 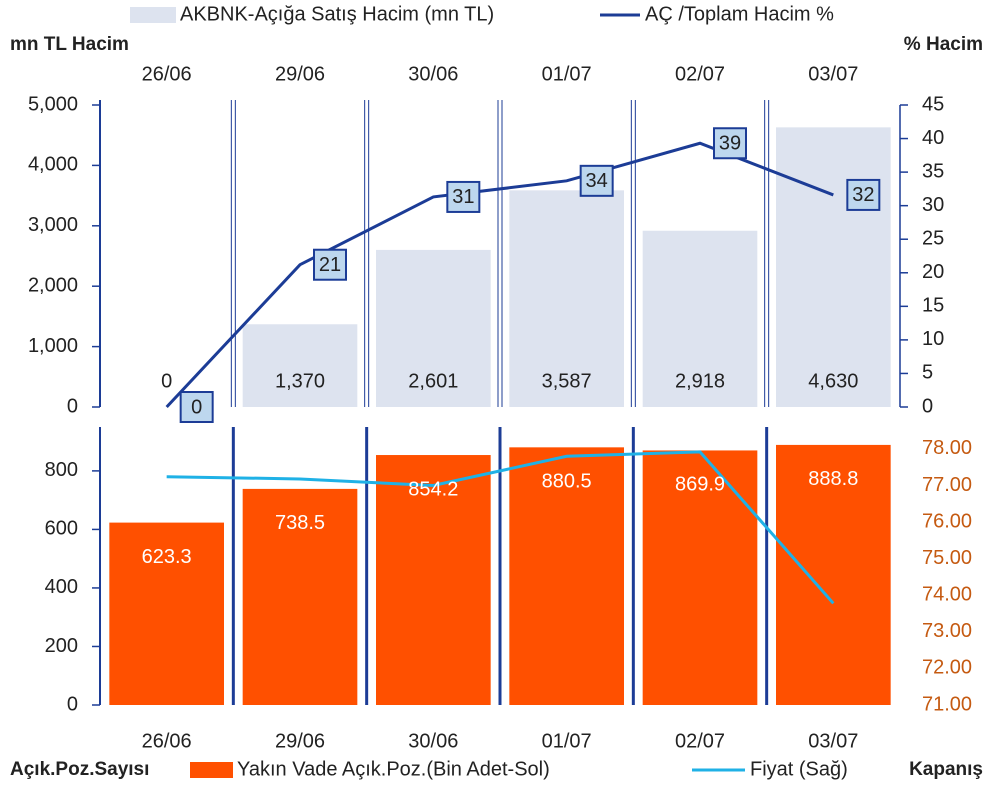 I want to click on y2-axis-title: Kapanış, so click(x=946, y=769).